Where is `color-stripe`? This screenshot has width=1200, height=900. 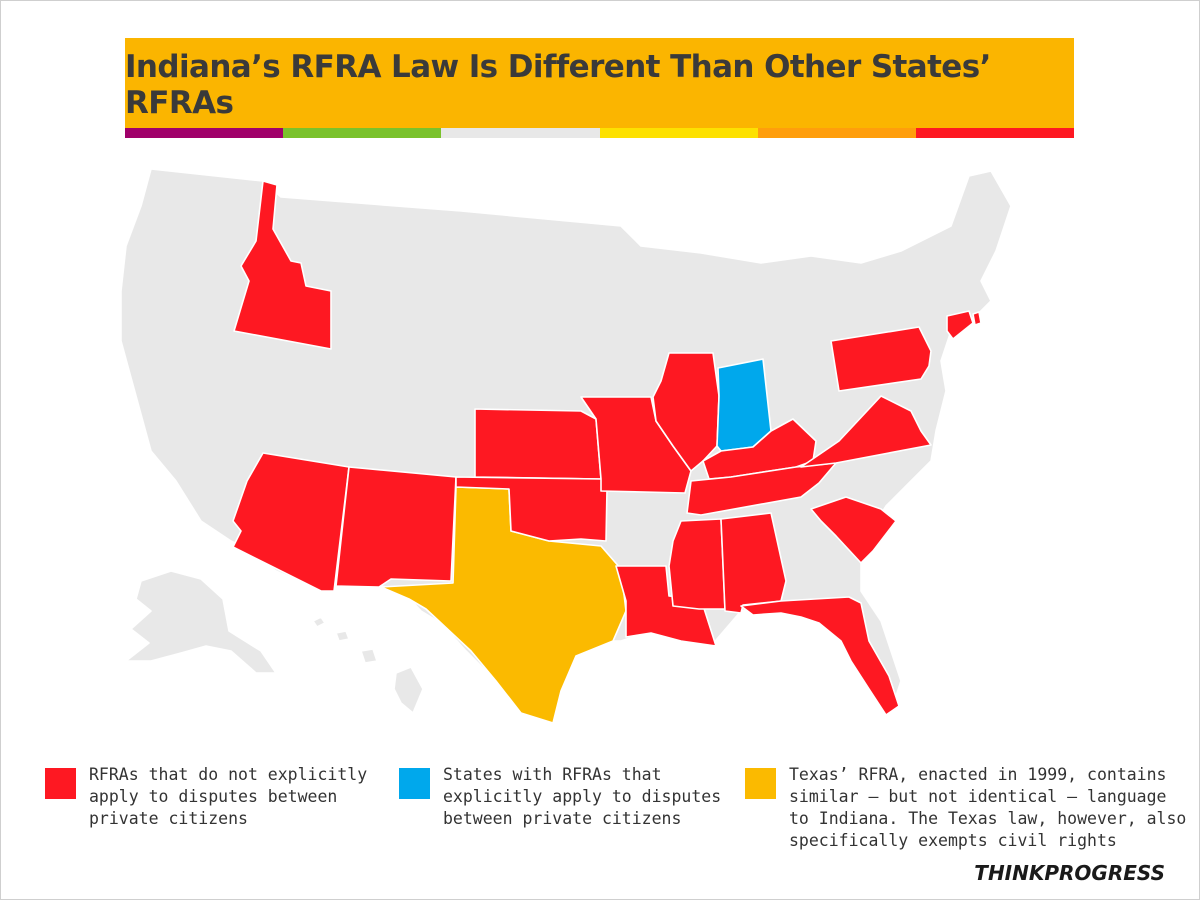 color-stripe is located at coordinates (600, 133).